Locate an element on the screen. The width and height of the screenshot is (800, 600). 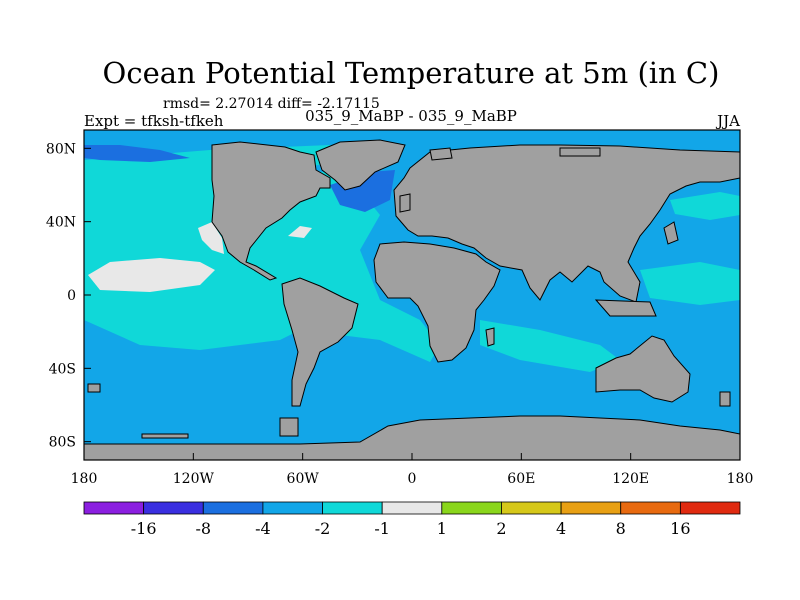
land-uk is located at coordinates (405, 203).